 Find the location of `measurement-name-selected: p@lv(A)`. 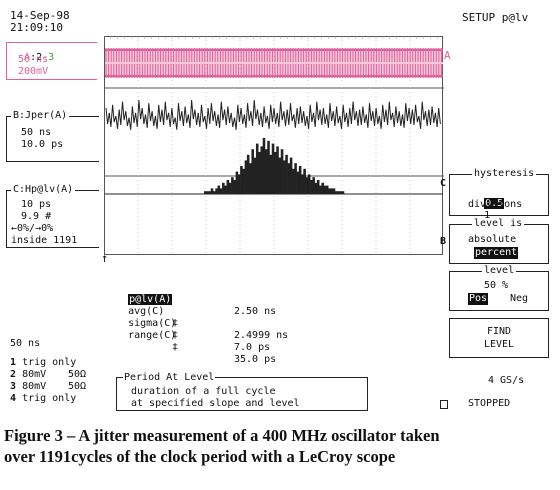

measurement-name-selected: p@lv(A) is located at coordinates (150, 299).